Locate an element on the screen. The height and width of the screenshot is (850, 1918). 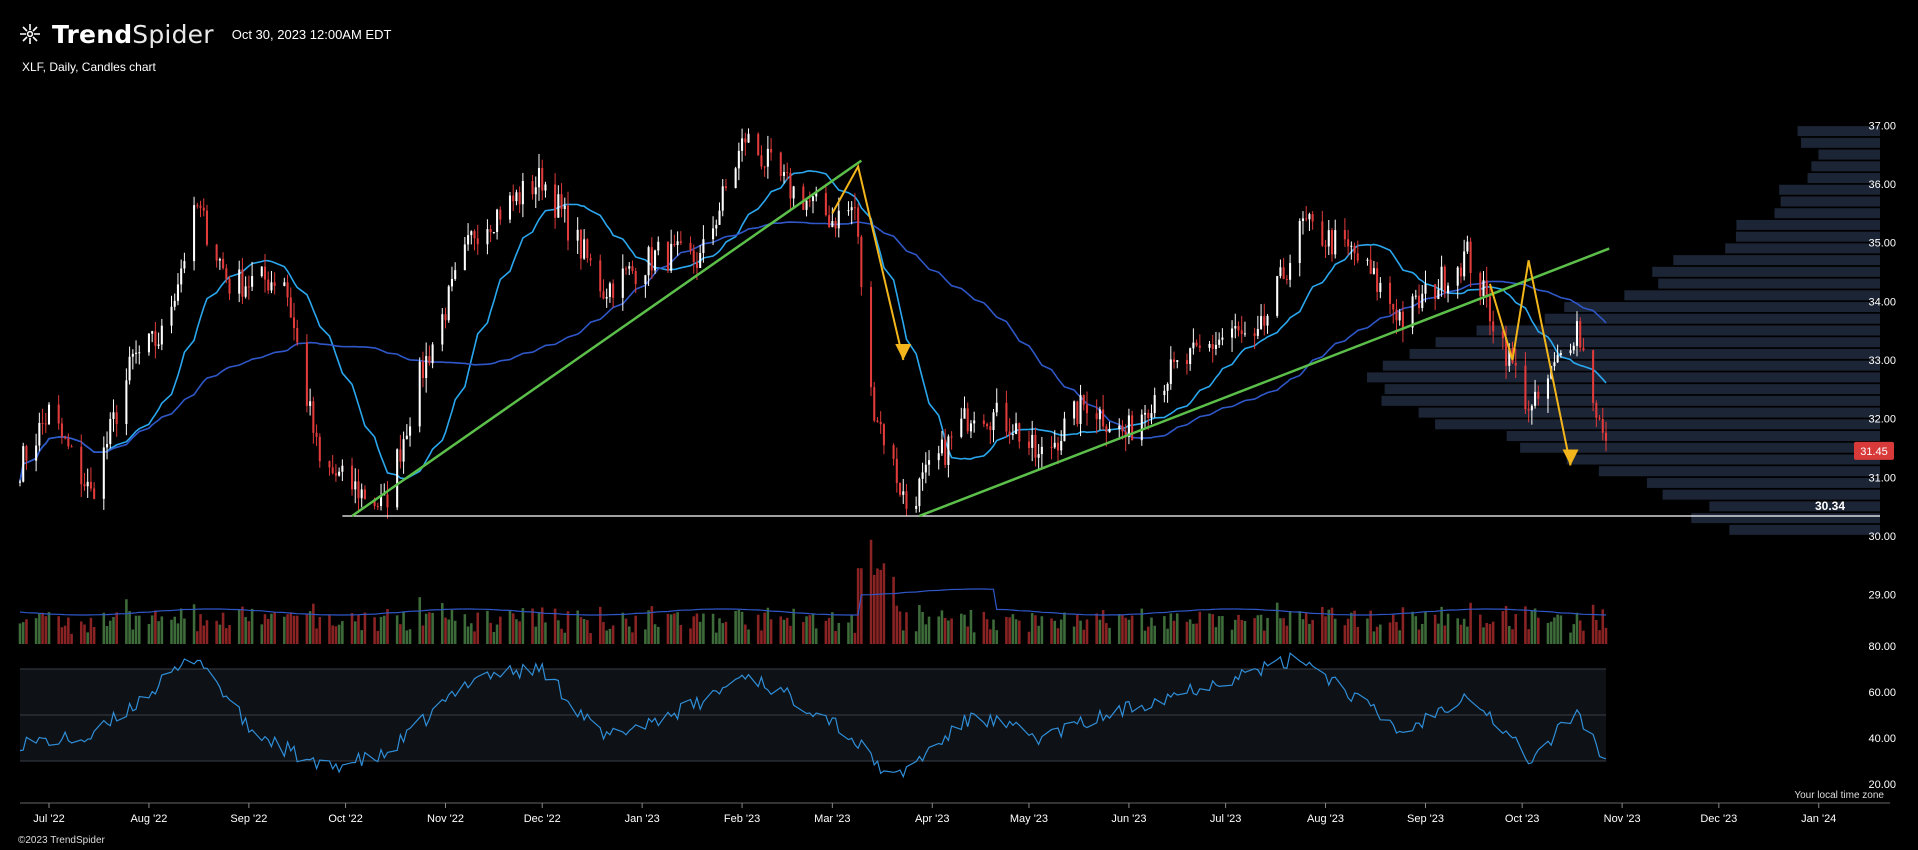
x-axis-label: Feb '23 is located at coordinates (742, 819).